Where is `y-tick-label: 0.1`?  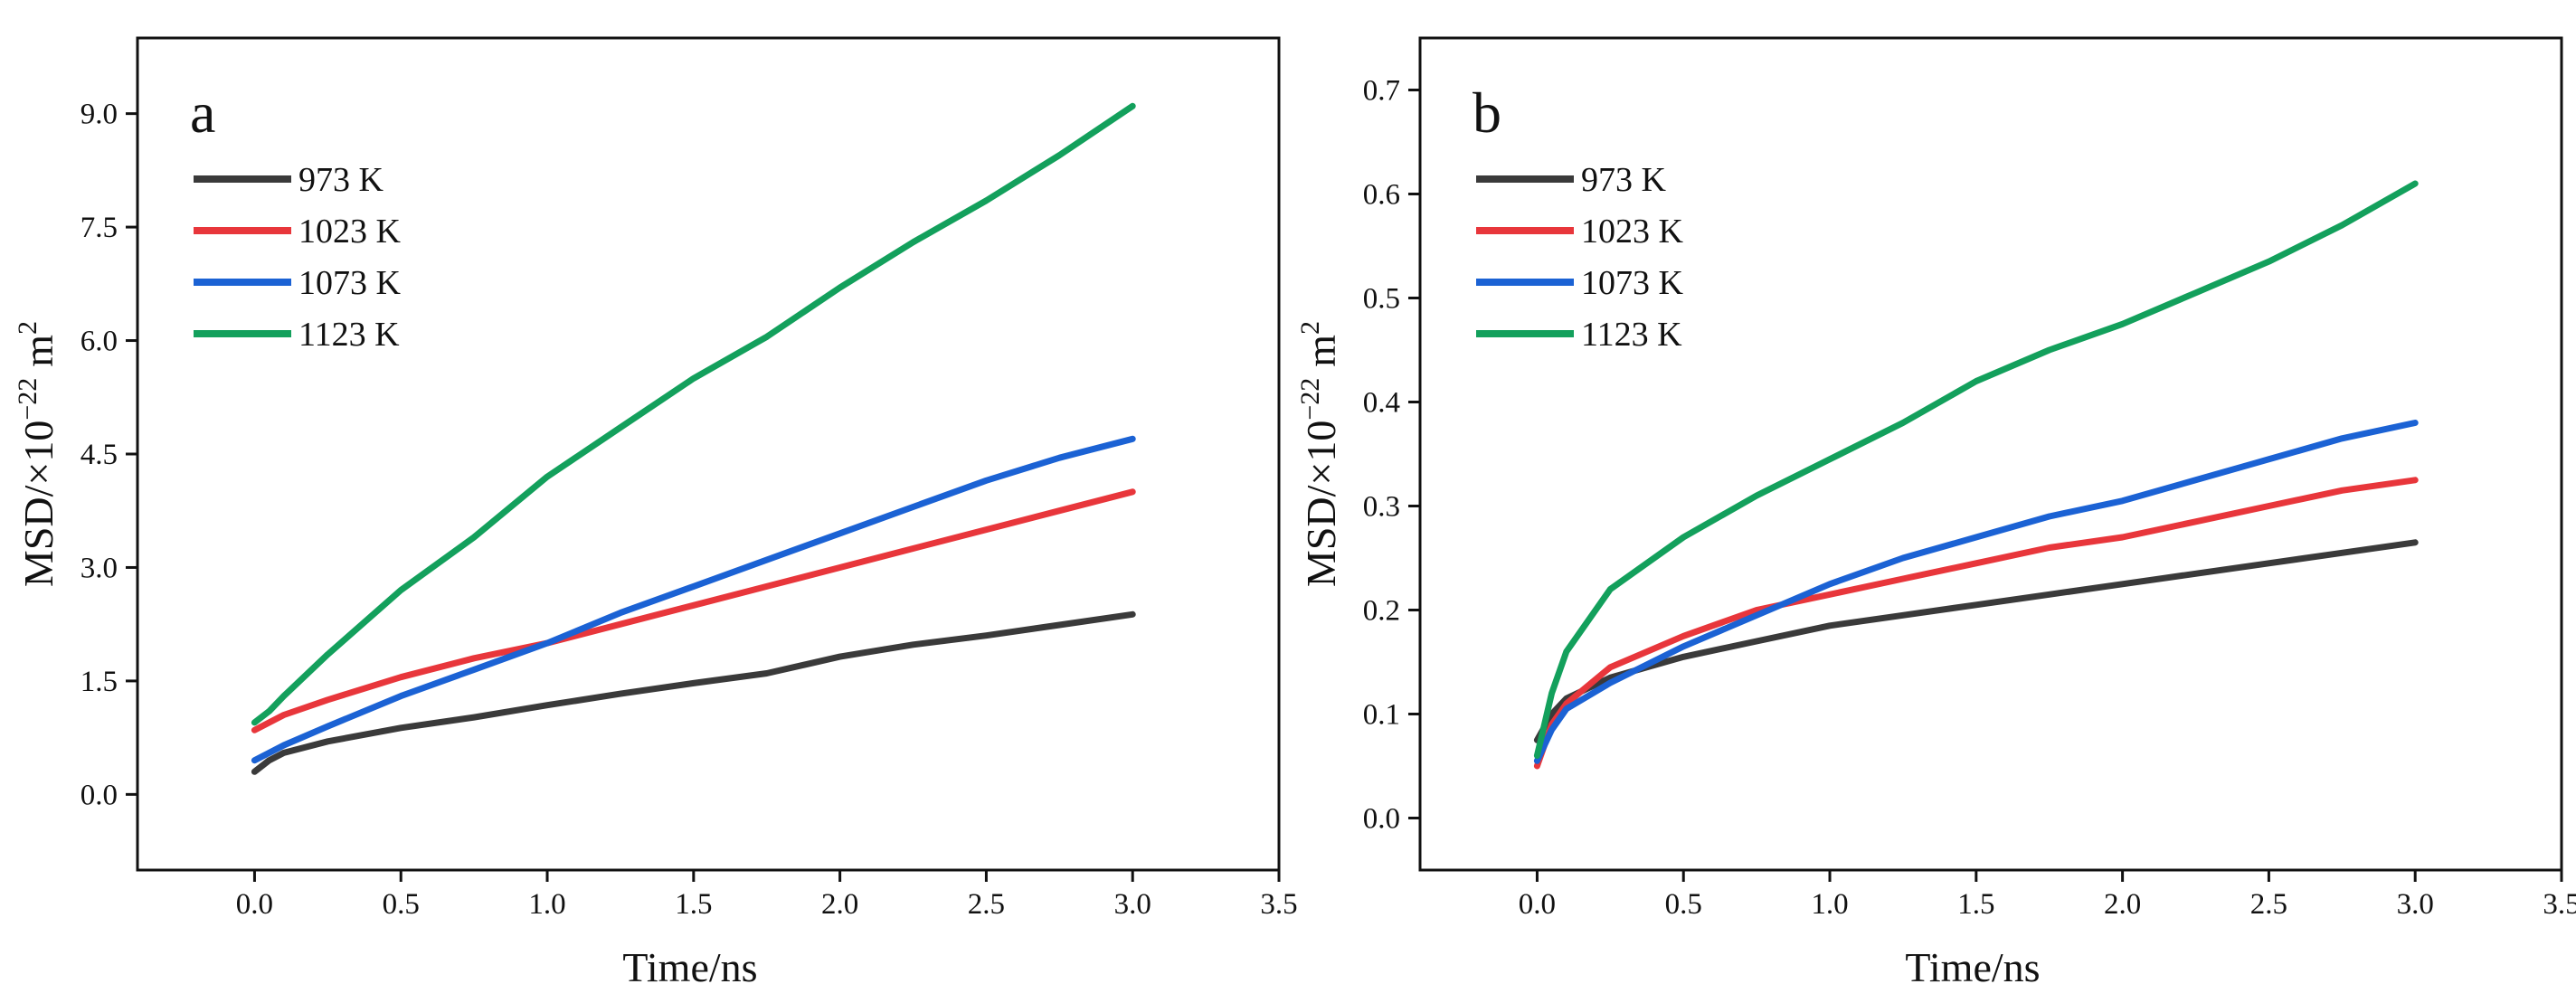 y-tick-label: 0.1 is located at coordinates (1381, 715).